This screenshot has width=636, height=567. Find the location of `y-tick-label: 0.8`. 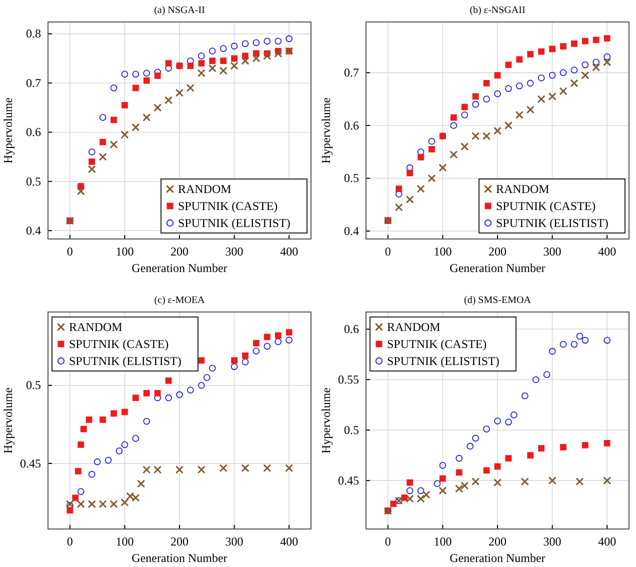

y-tick-label: 0.8 is located at coordinates (33, 33).